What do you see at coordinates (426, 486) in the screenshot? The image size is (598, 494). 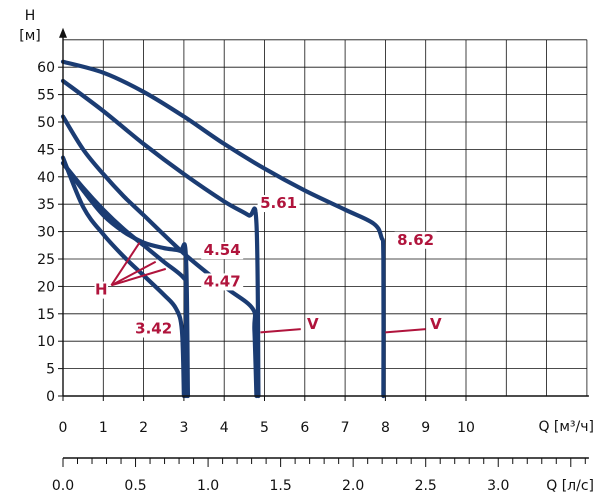 I see `x2-tick-label: 2.5` at bounding box center [426, 486].